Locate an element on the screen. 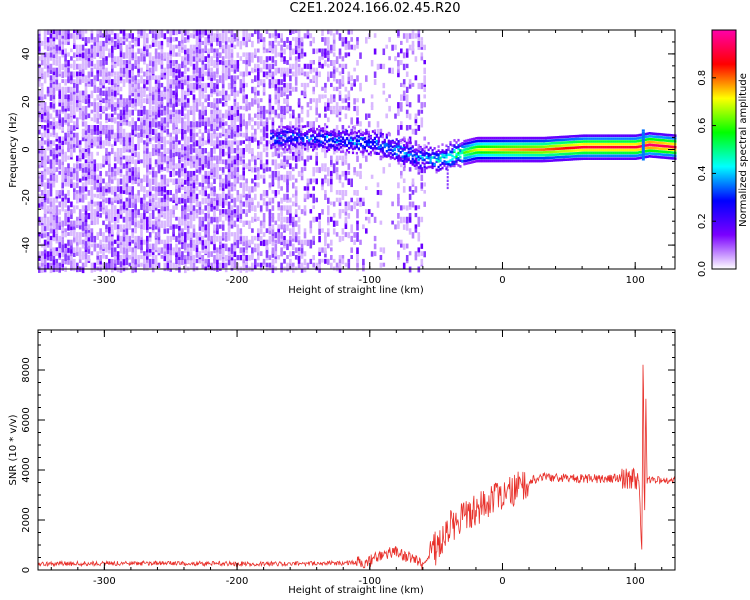 The height and width of the screenshot is (600, 750). spectrogram-ridge-cell is located at coordinates (281, 138).